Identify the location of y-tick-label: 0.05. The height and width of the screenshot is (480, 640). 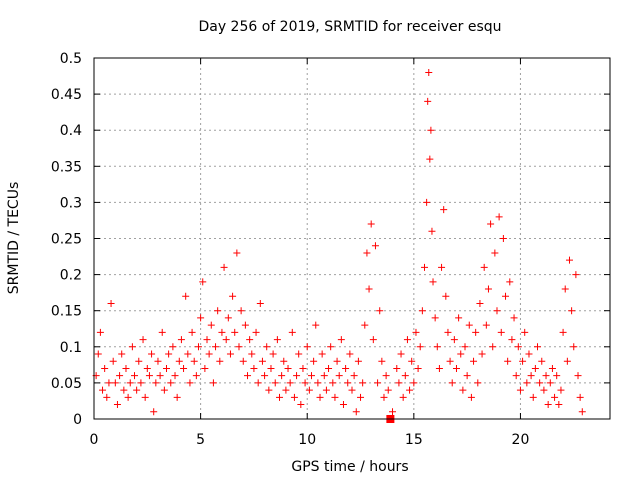
(66, 384).